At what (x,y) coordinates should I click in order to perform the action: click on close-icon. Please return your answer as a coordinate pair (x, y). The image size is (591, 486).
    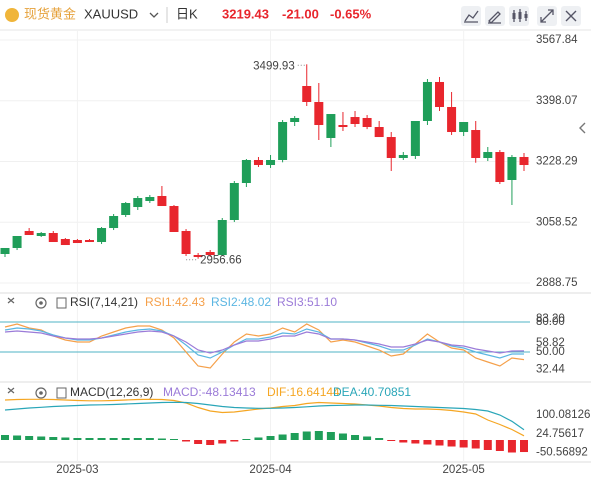
    Looking at the image, I should click on (571, 16).